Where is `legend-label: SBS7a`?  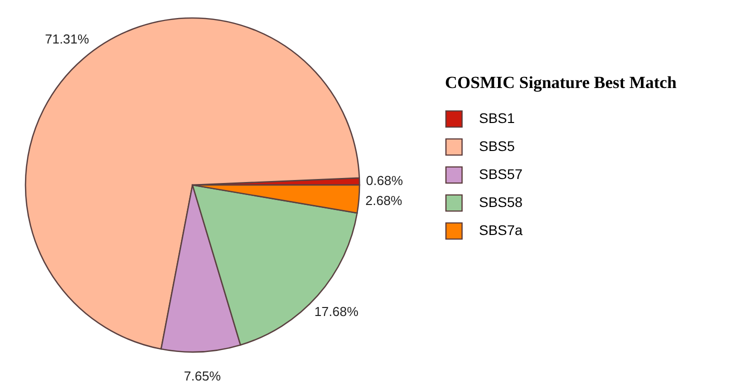 legend-label: SBS7a is located at coordinates (501, 230).